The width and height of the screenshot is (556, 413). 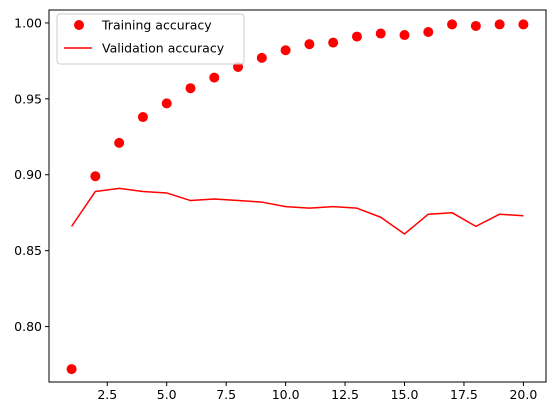 I want to click on y-tick-label: 0.90, so click(x=28, y=174).